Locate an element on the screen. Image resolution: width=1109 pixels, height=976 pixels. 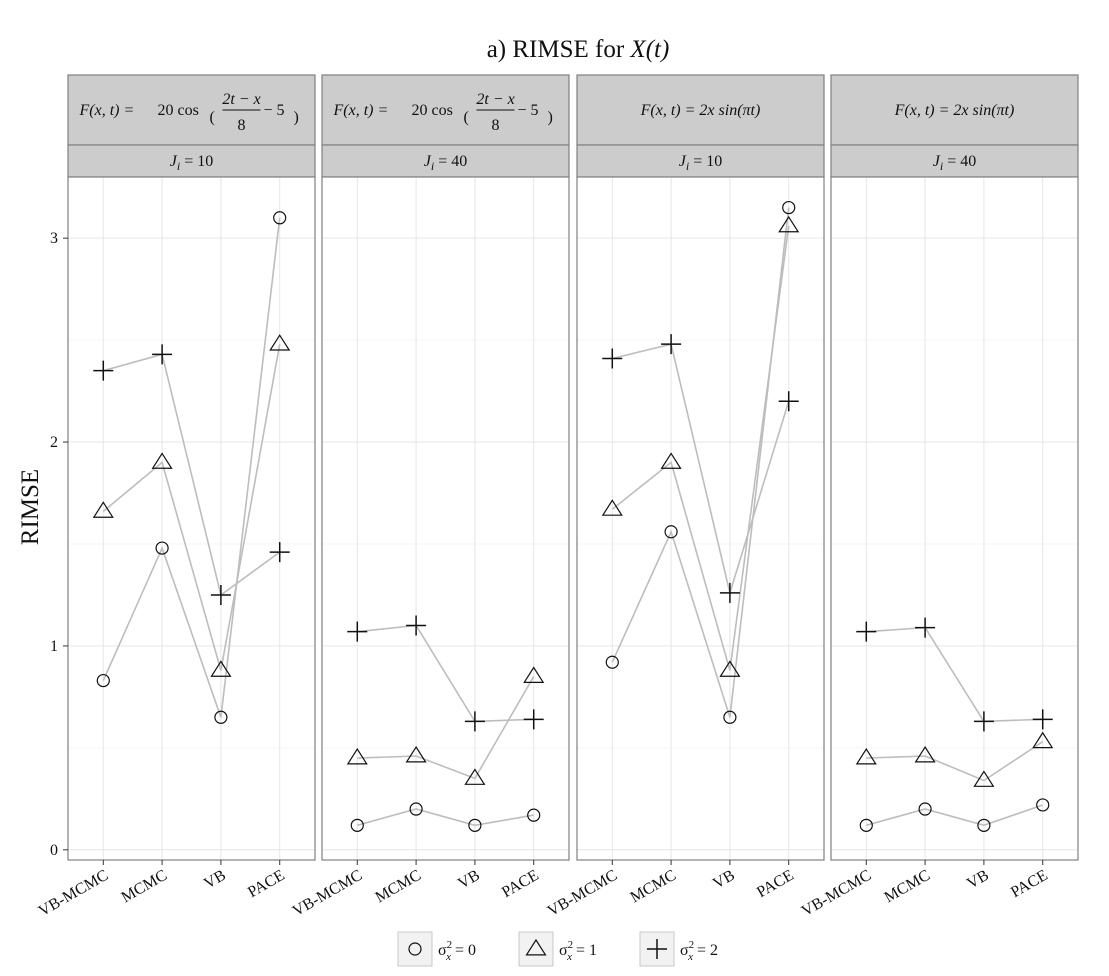
legend-key is located at coordinates (415, 949).